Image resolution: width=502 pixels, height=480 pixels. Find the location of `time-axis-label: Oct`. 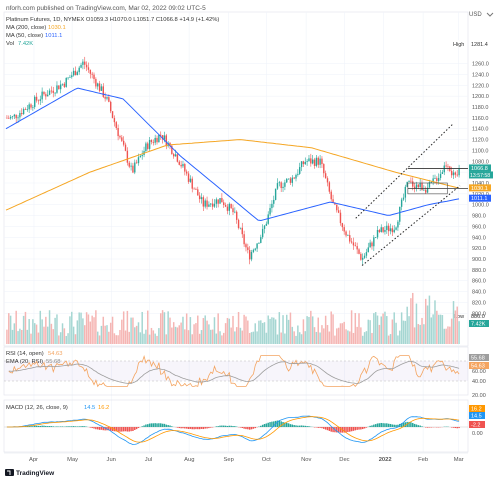

time-axis-label: Oct is located at coordinates (266, 460).